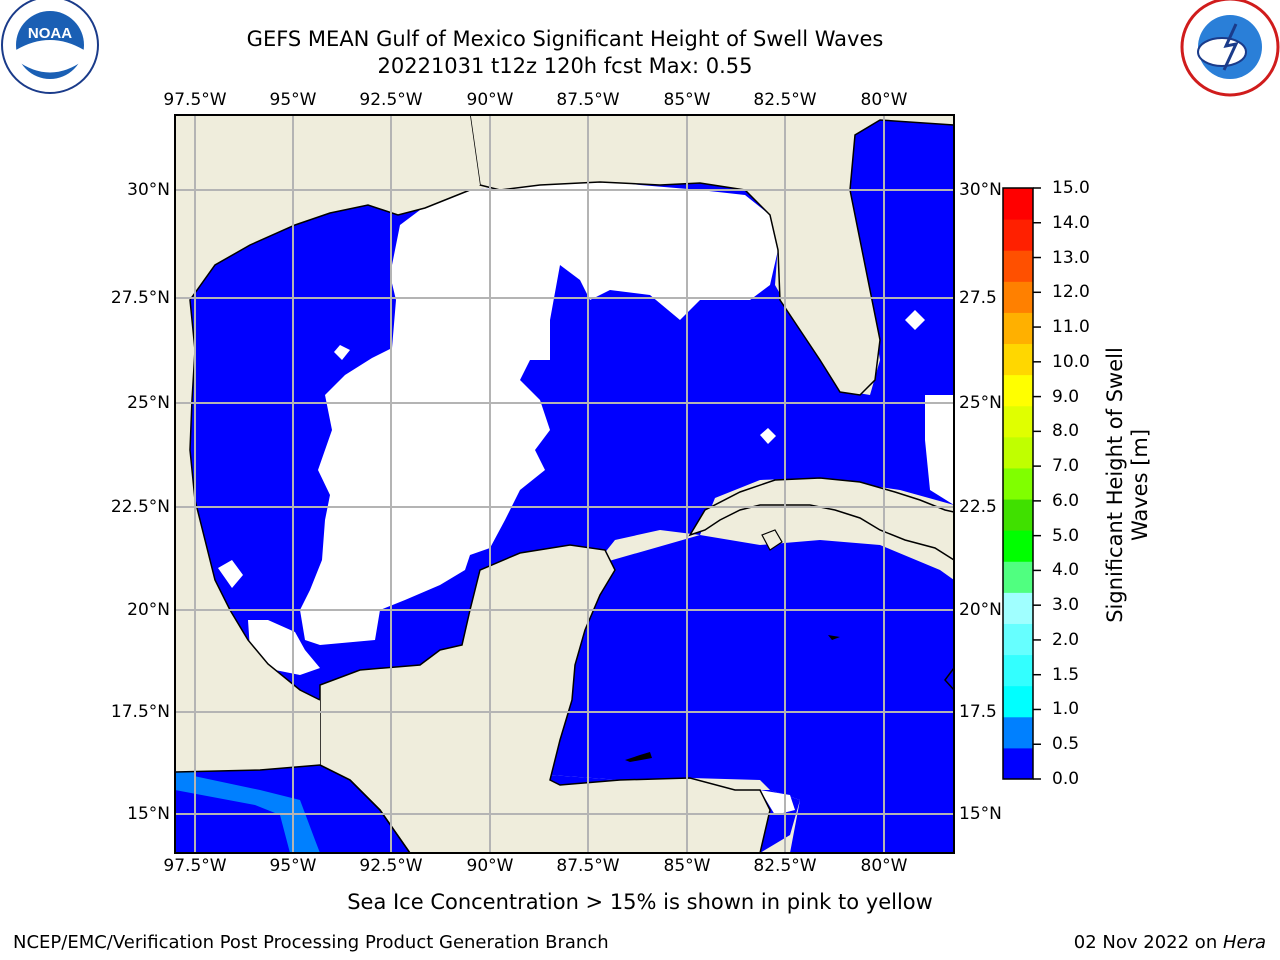  I want to click on lon-label-bottom: 97.5°W, so click(195, 866).